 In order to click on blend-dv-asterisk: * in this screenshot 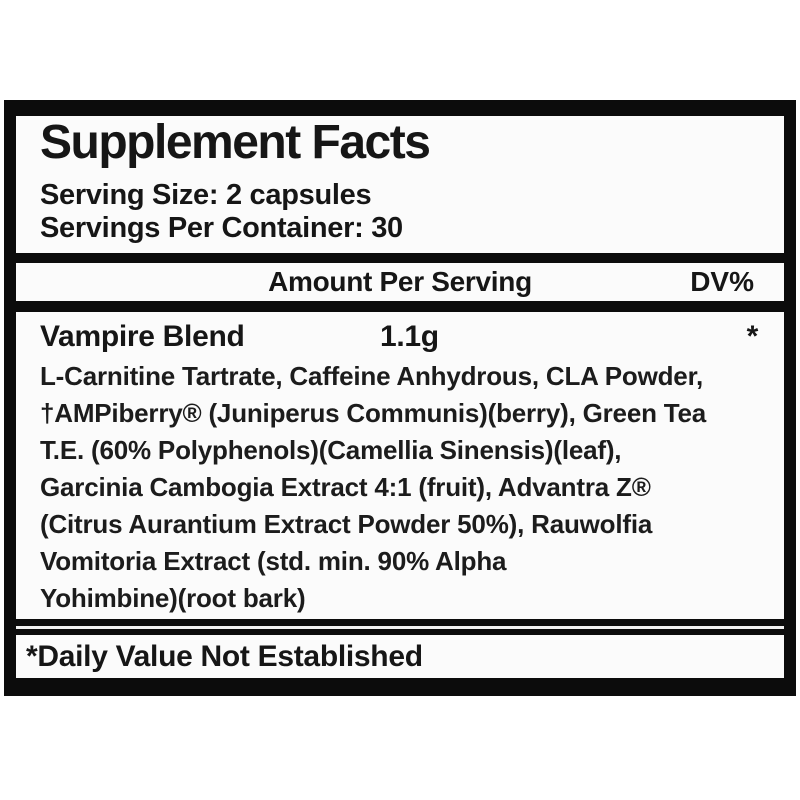, I will do `click(752, 336)`.